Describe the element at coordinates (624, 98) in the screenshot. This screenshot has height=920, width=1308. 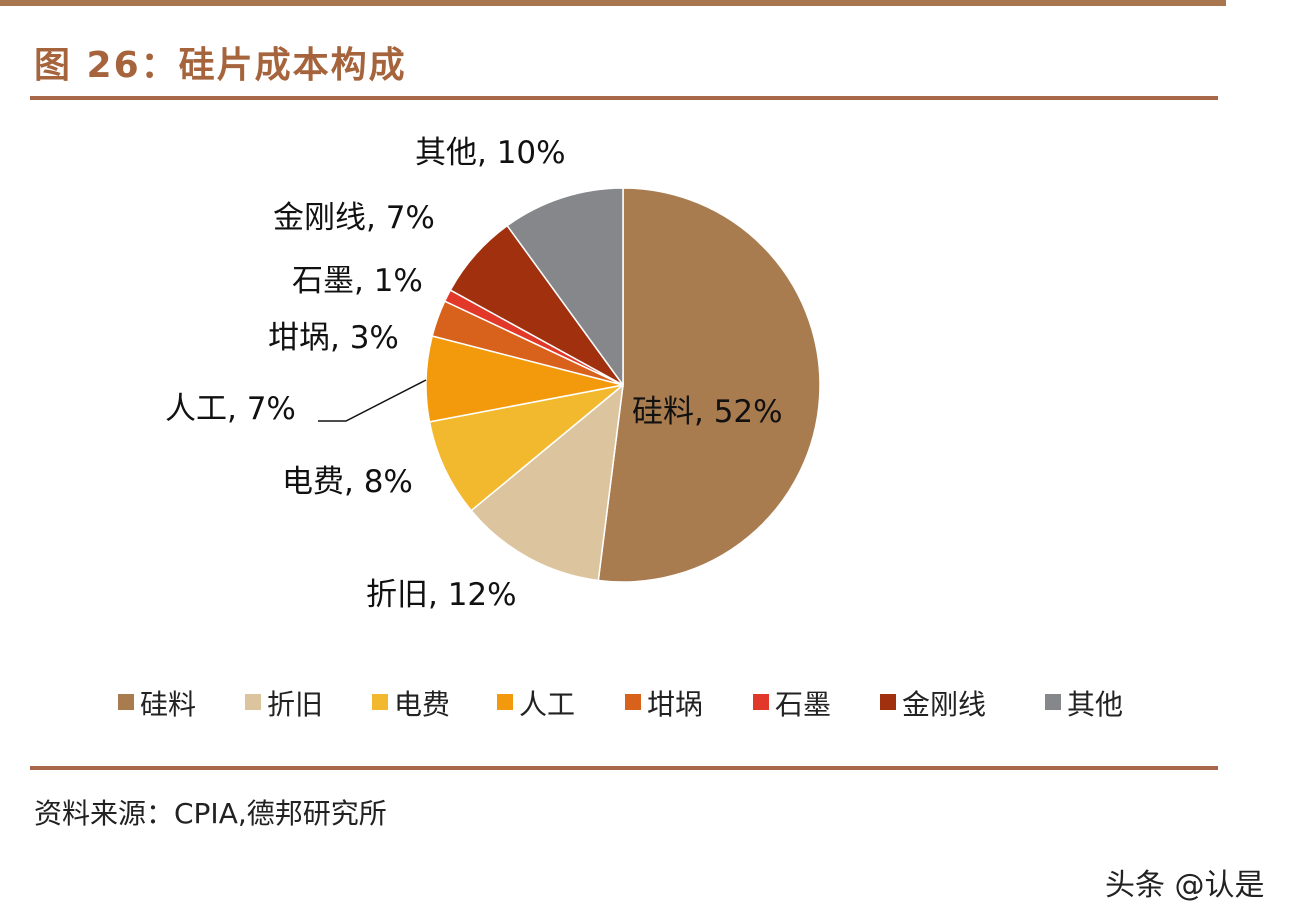
I see `title-rule` at that location.